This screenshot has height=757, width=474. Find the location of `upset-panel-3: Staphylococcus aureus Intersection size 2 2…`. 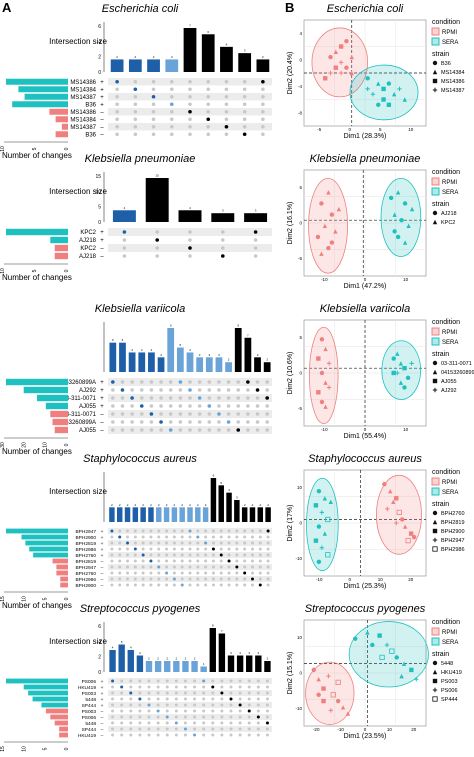

upset-panel-3: Staphylococcus aureus Intersection size 2 2… is located at coordinates (136, 531).